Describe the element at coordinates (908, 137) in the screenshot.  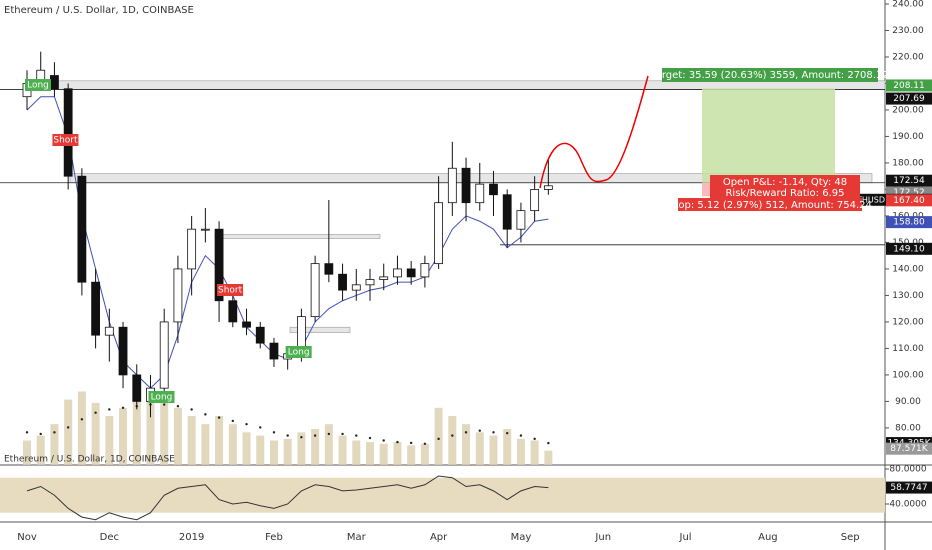
I see `y-tick-label: 190.00` at that location.